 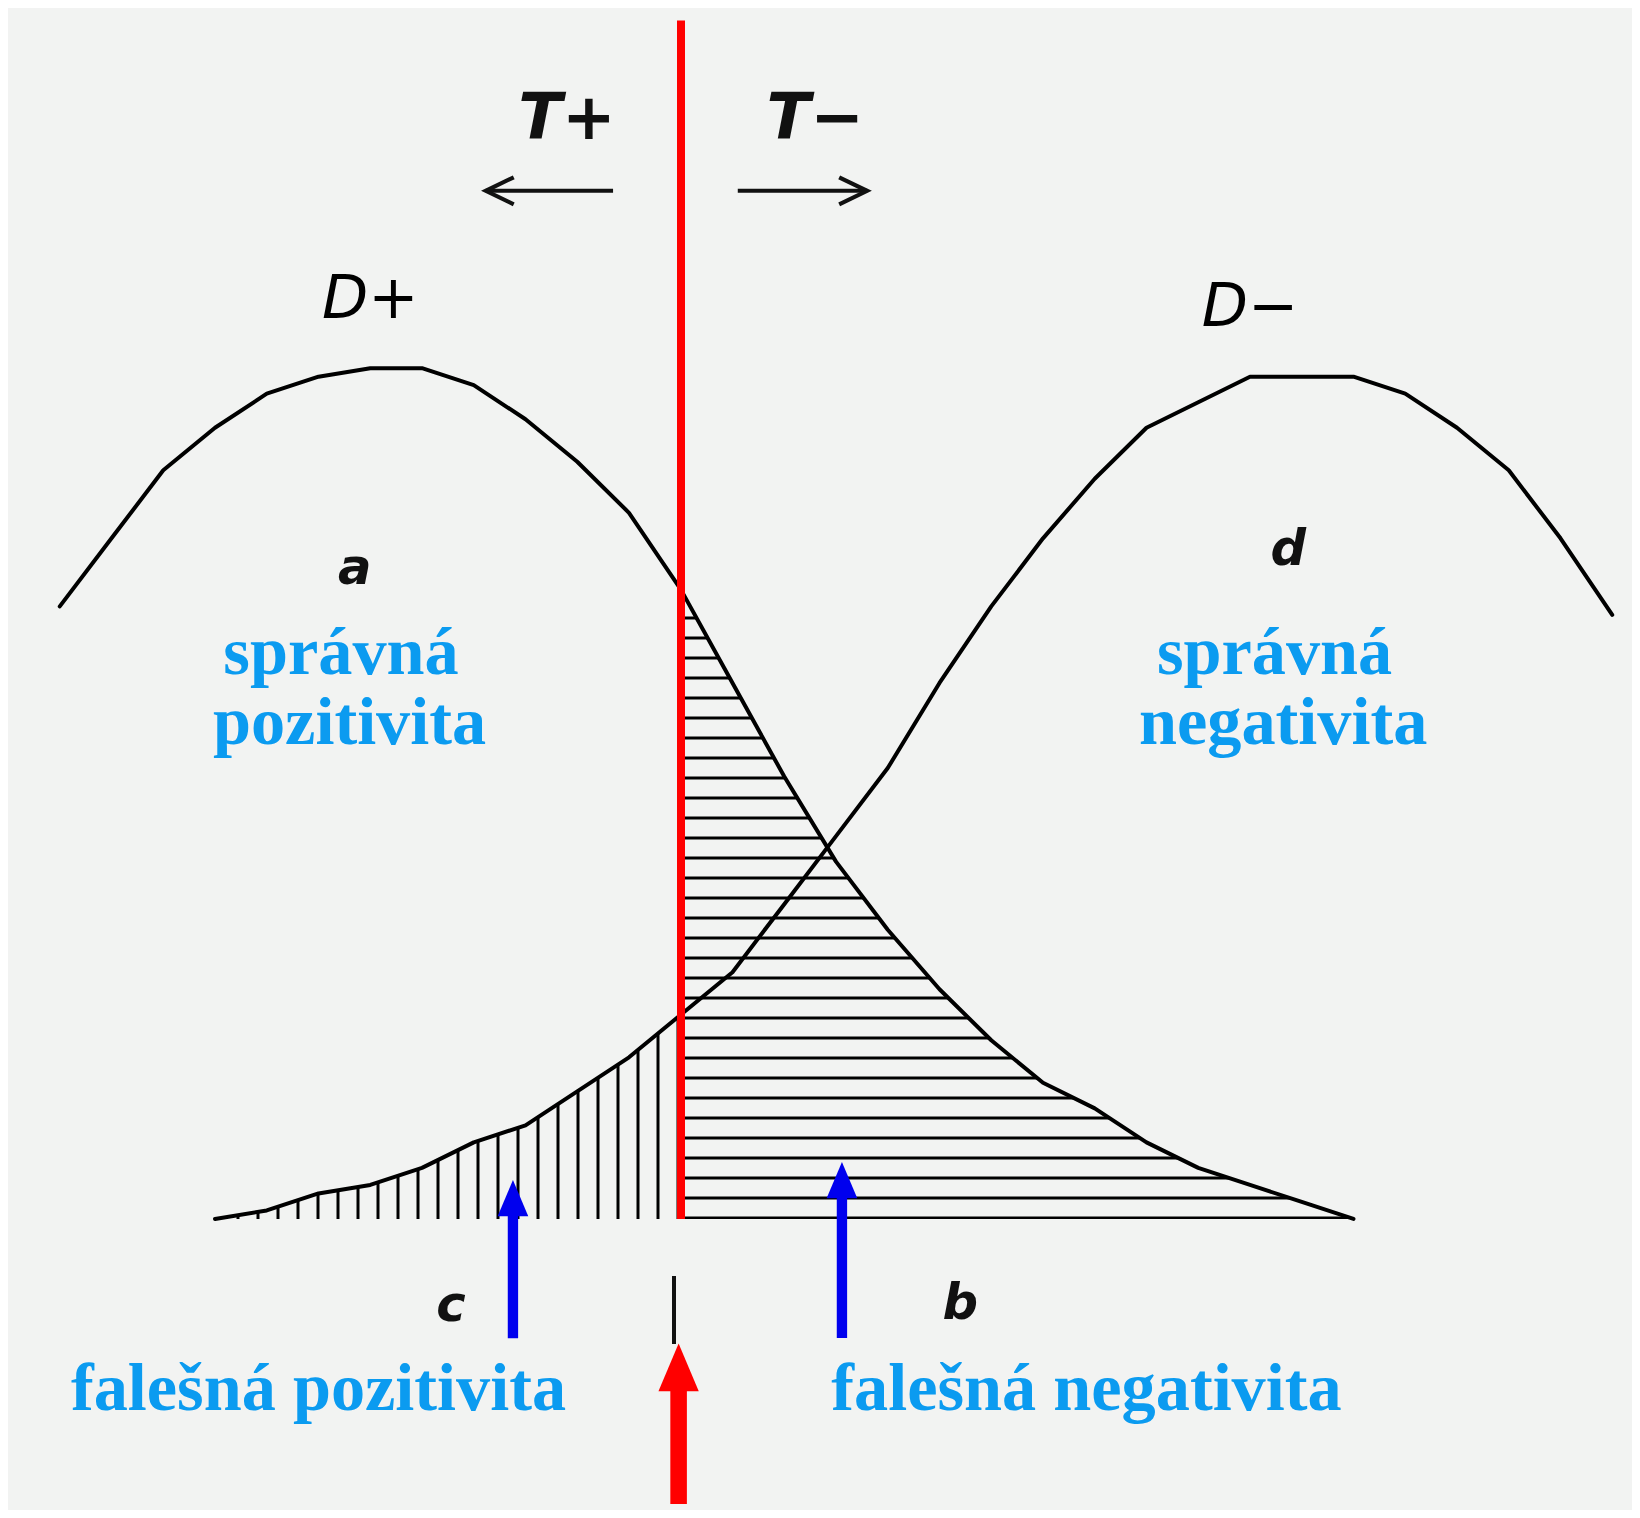 I want to click on annotation: správná pozitivita, so click(x=349, y=686).